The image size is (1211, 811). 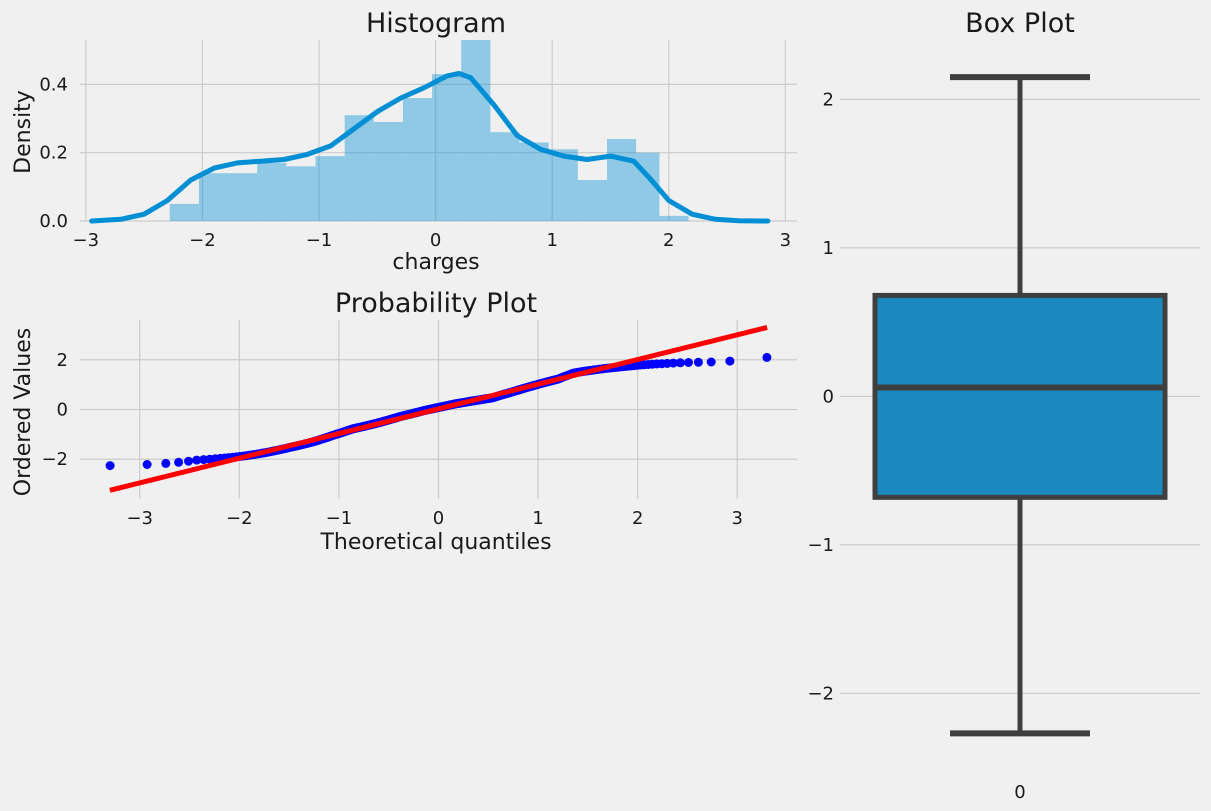 I want to click on probability-plot-y-tick-label: 0, so click(x=62, y=410).